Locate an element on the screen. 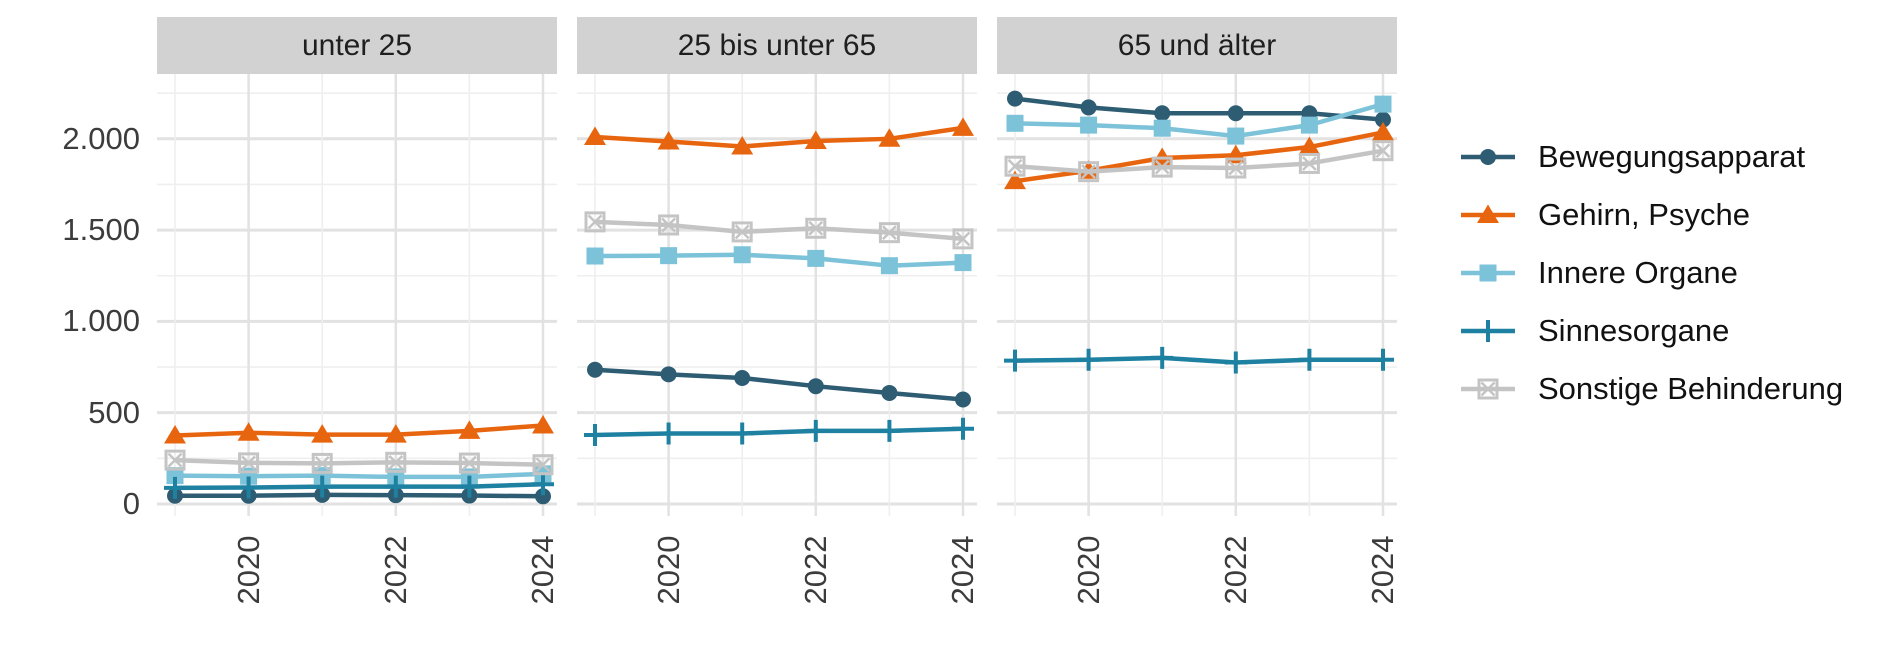  panel-65-und-älter is located at coordinates (1197, 295).